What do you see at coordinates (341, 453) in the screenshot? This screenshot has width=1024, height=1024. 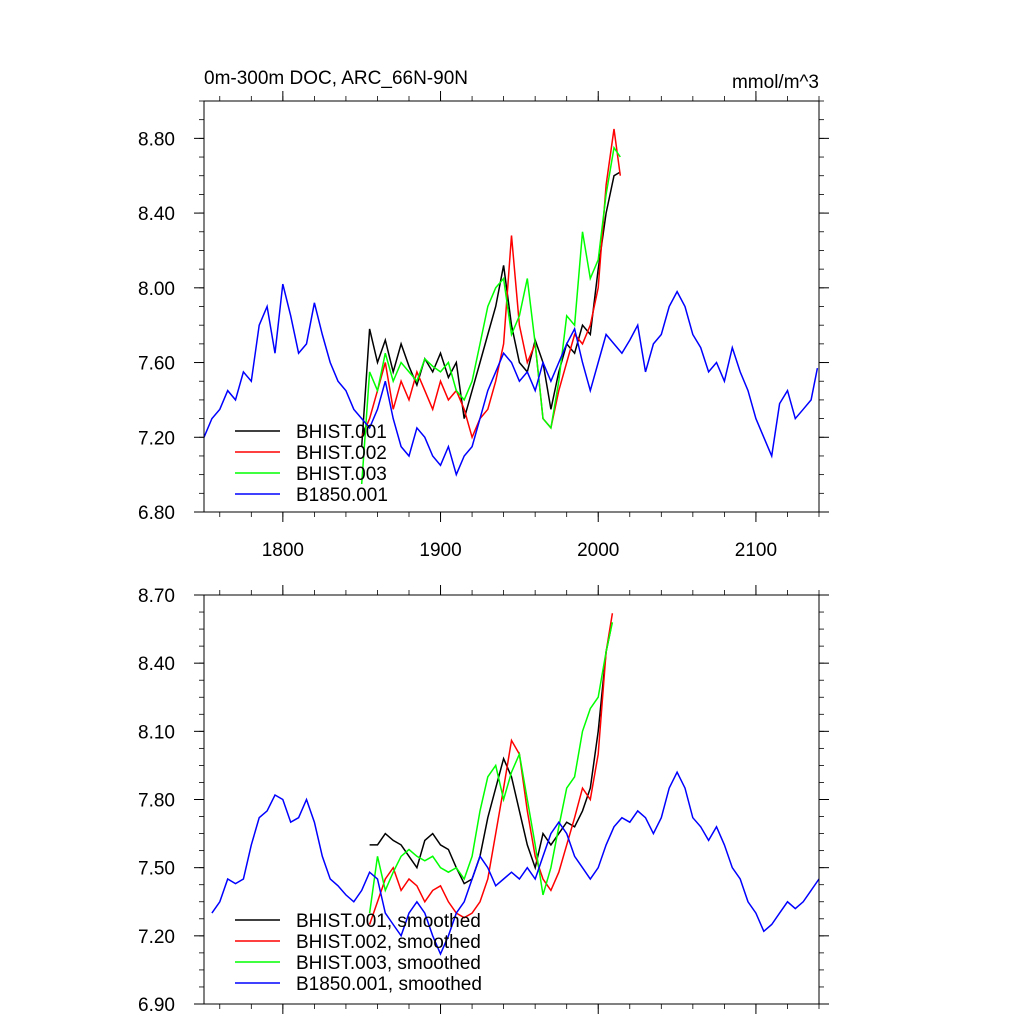 I see `legend-label: BHIST.002` at bounding box center [341, 453].